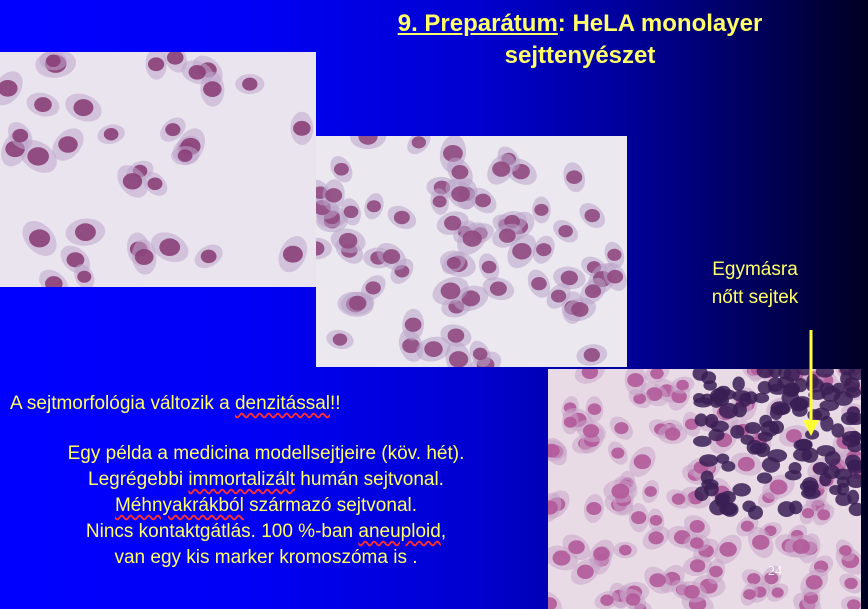 This screenshot has height=609, width=868. I want to click on overlap-label-line1: Egymásra, so click(755, 269).